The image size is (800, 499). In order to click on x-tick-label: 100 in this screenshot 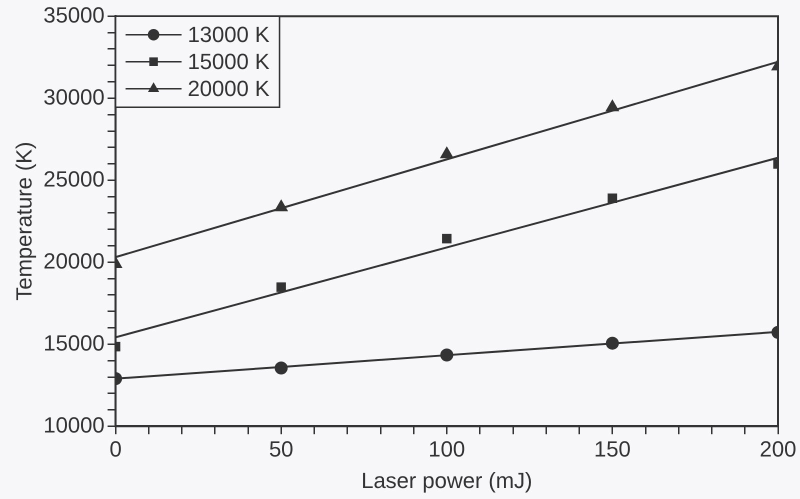, I will do `click(447, 449)`.